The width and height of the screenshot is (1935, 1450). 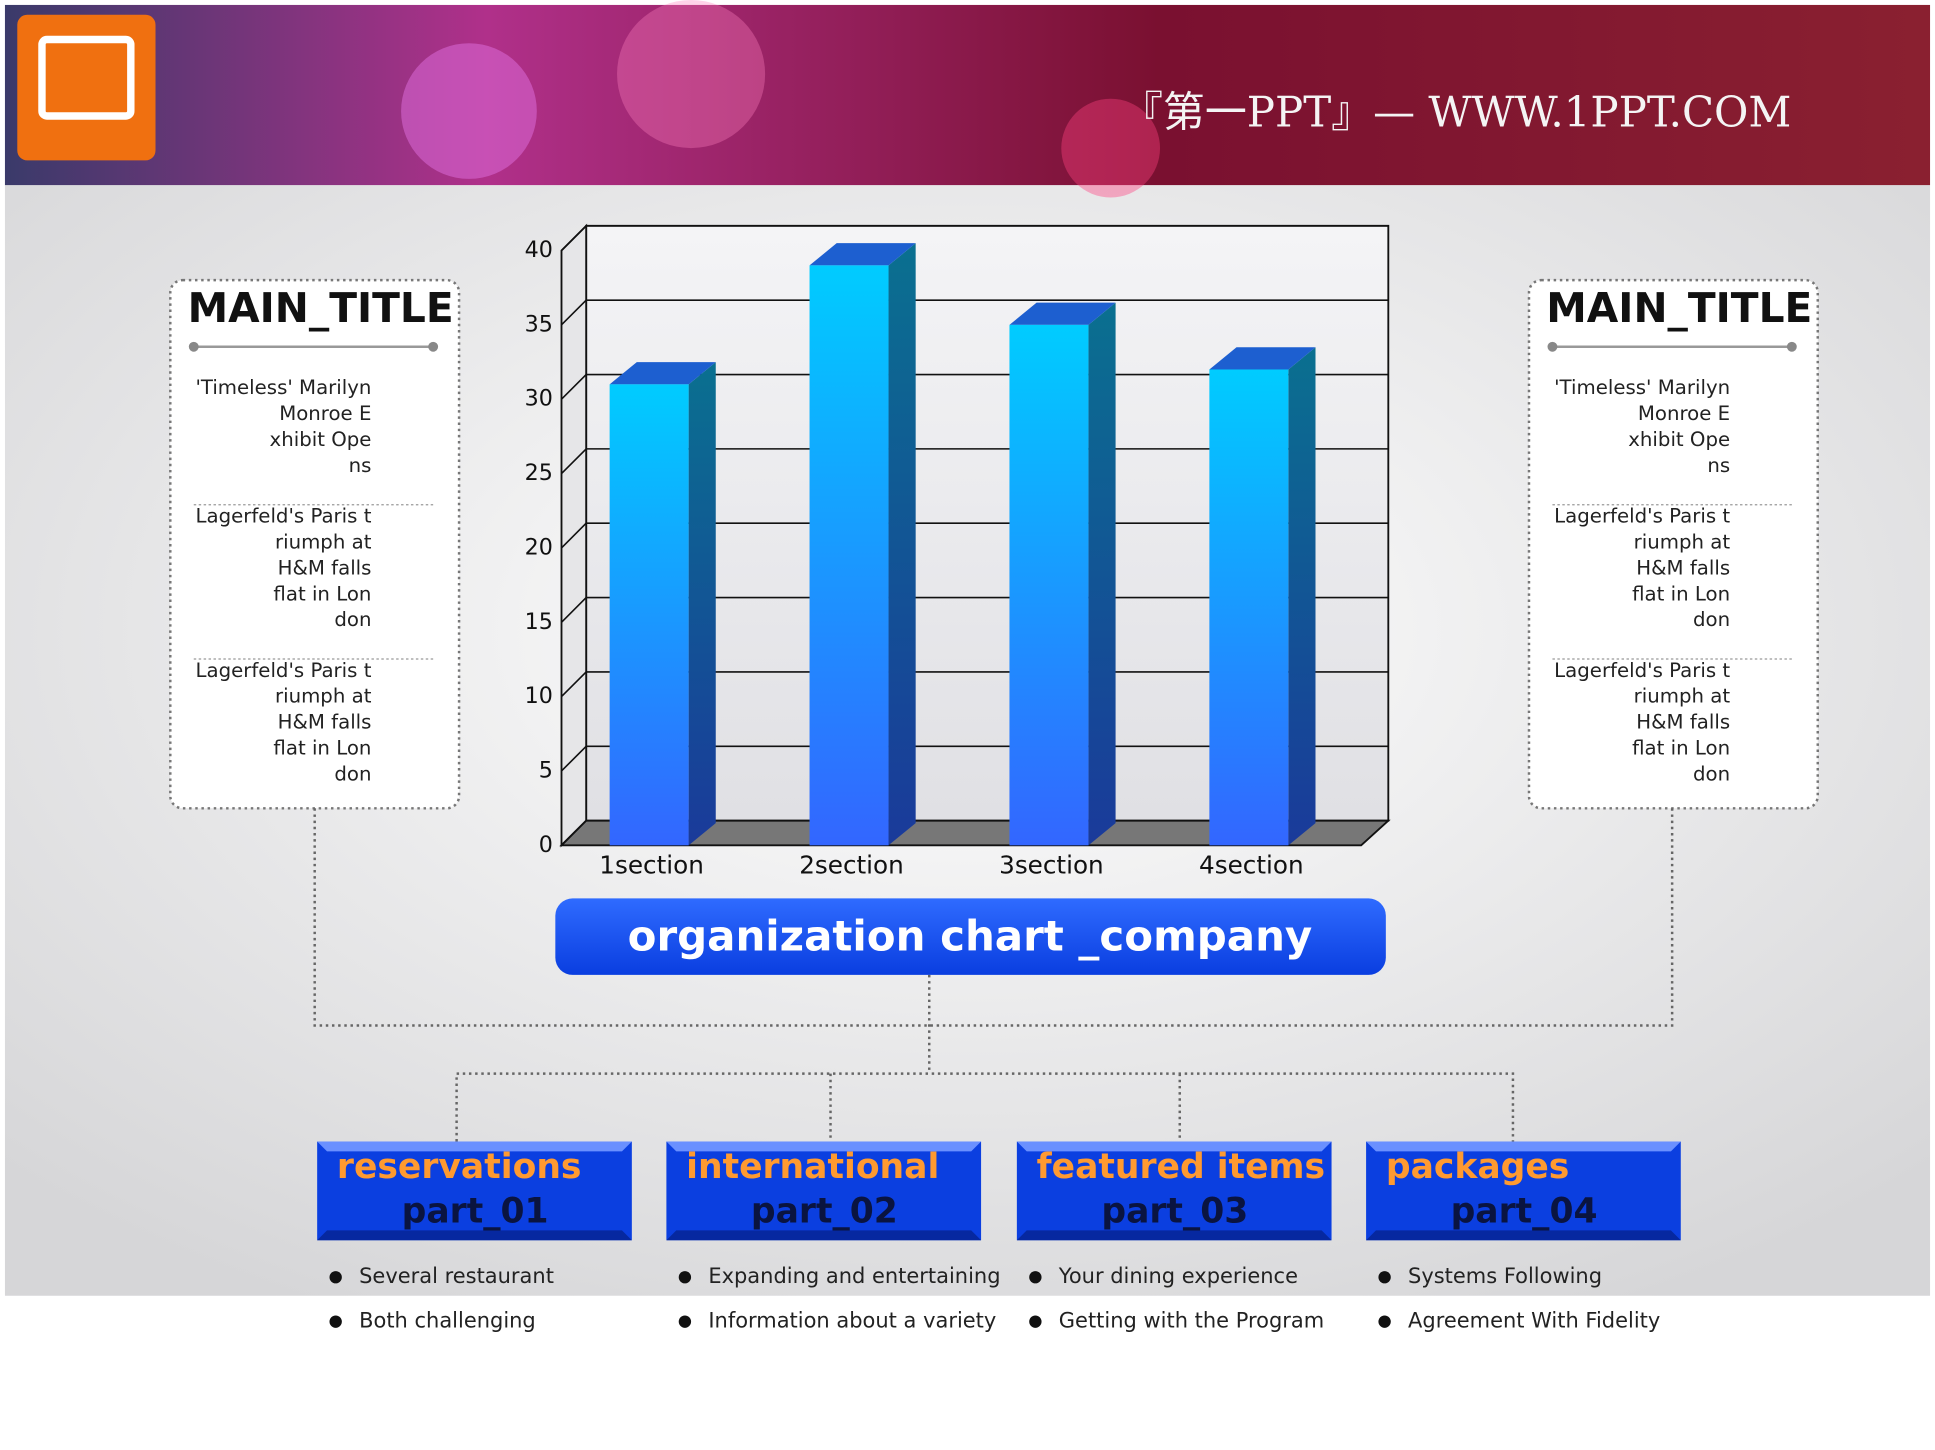 I want to click on x-tick-label: 4section, so click(x=1251, y=864).